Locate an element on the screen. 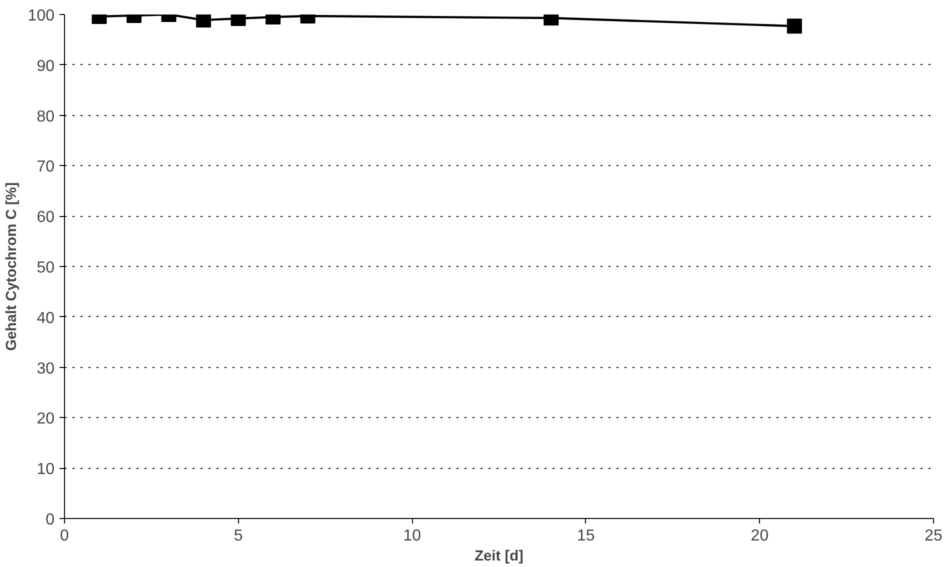 The image size is (945, 567). y-axis-title: Gehalt Cytochrom C [%] is located at coordinates (12, 266).